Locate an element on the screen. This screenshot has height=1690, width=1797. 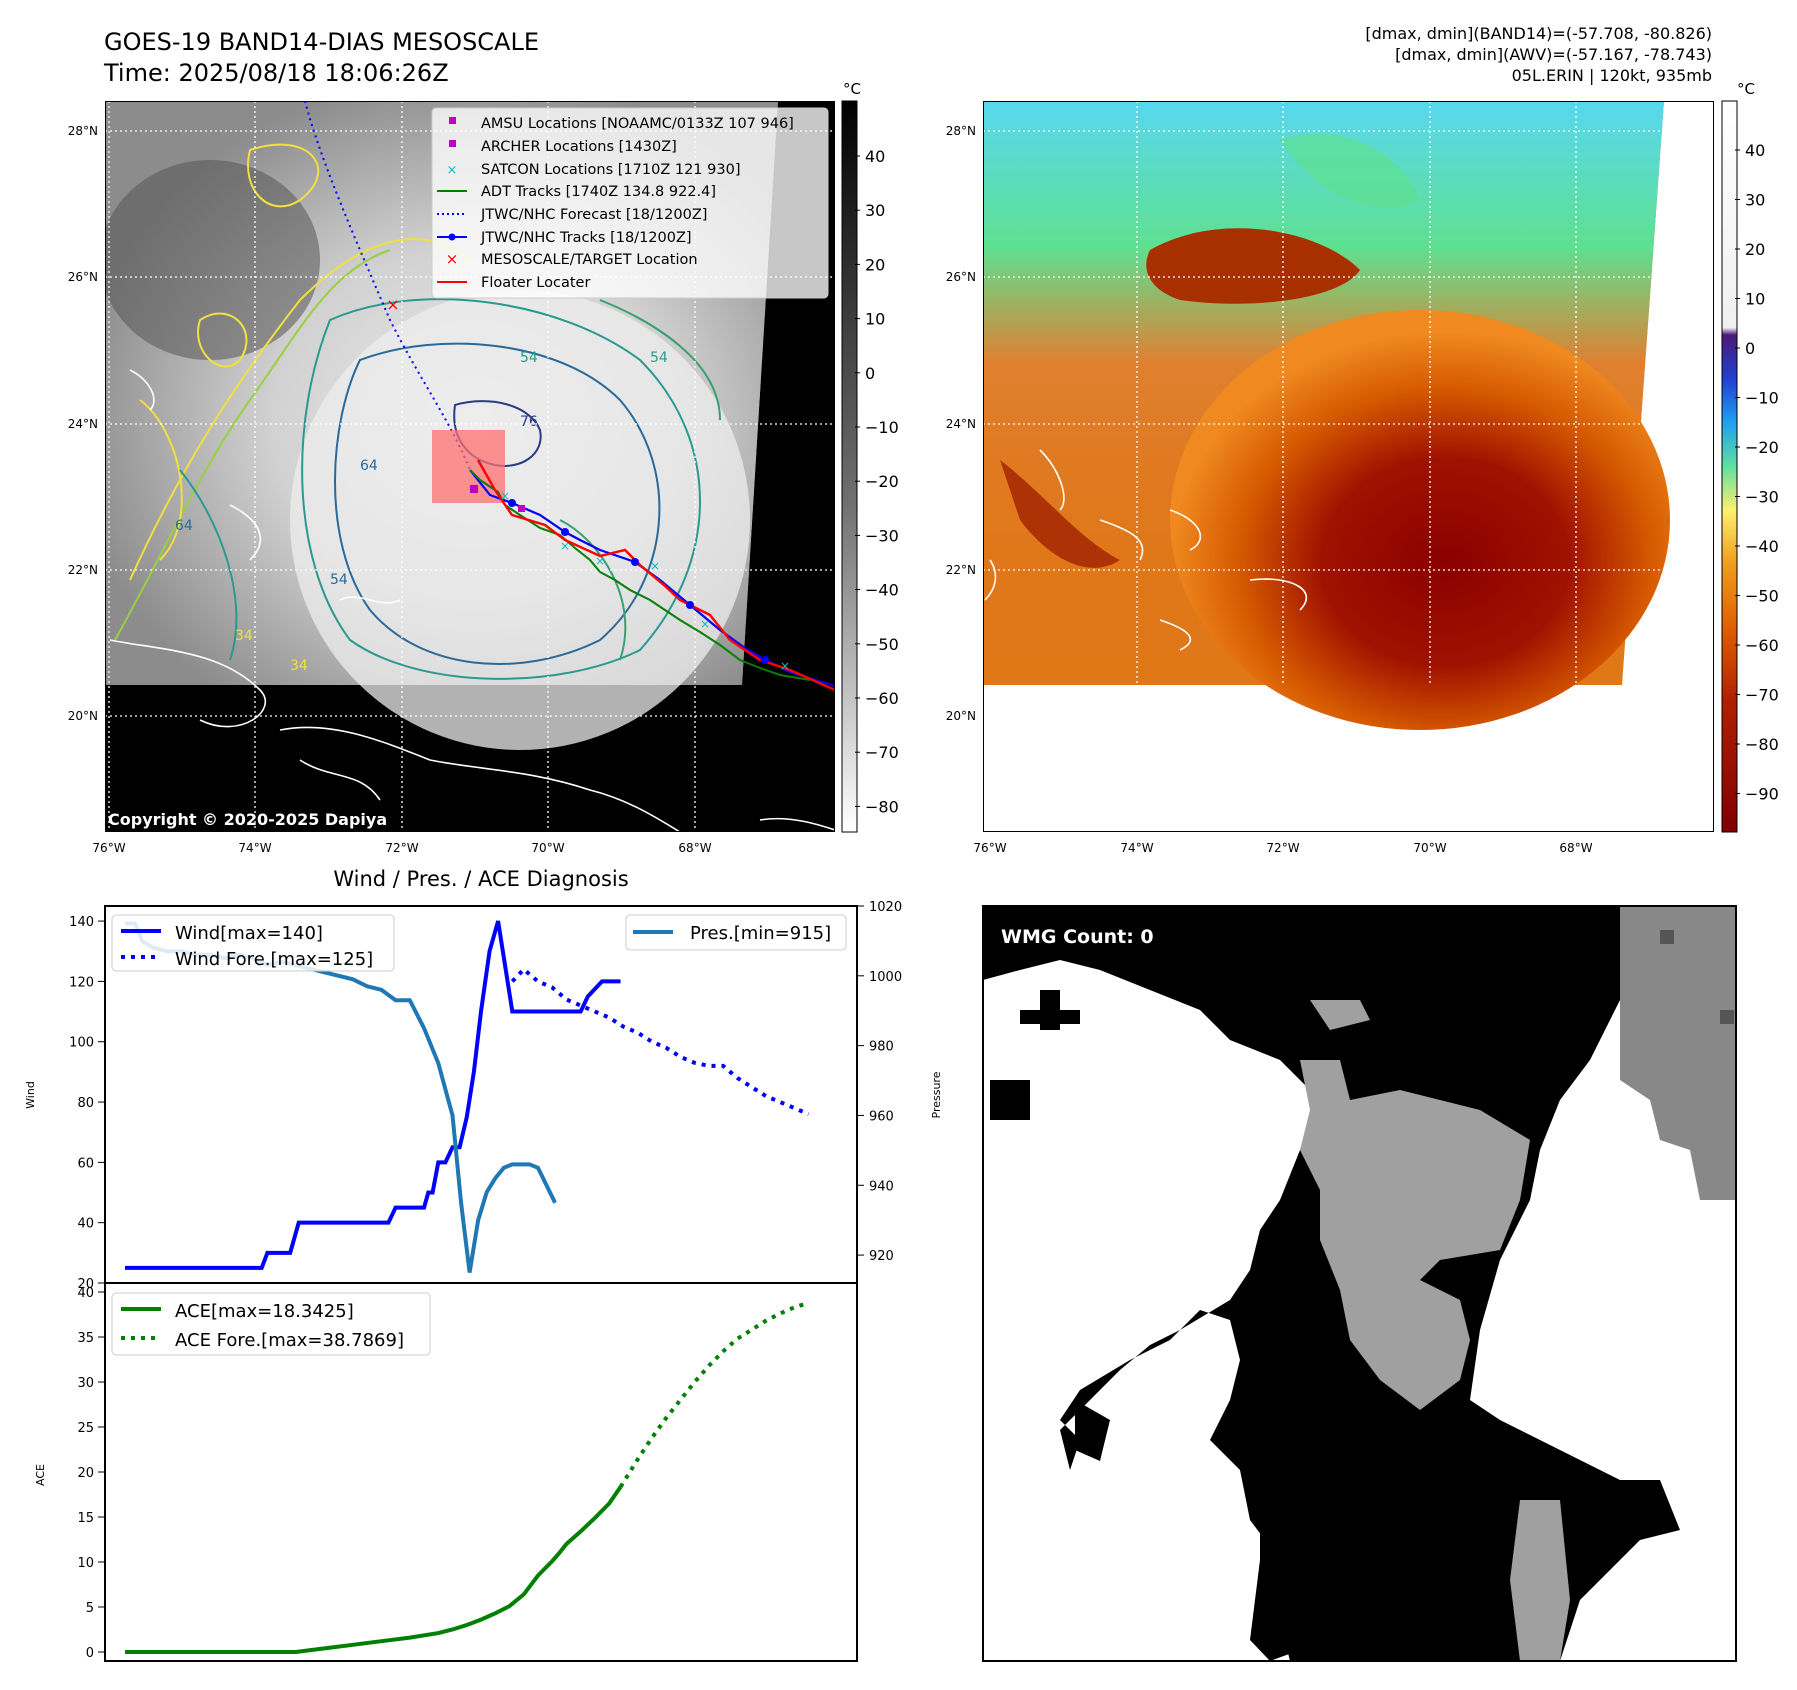
legend-label: ACE Fore.[max=38.7869] is located at coordinates (289, 1340).